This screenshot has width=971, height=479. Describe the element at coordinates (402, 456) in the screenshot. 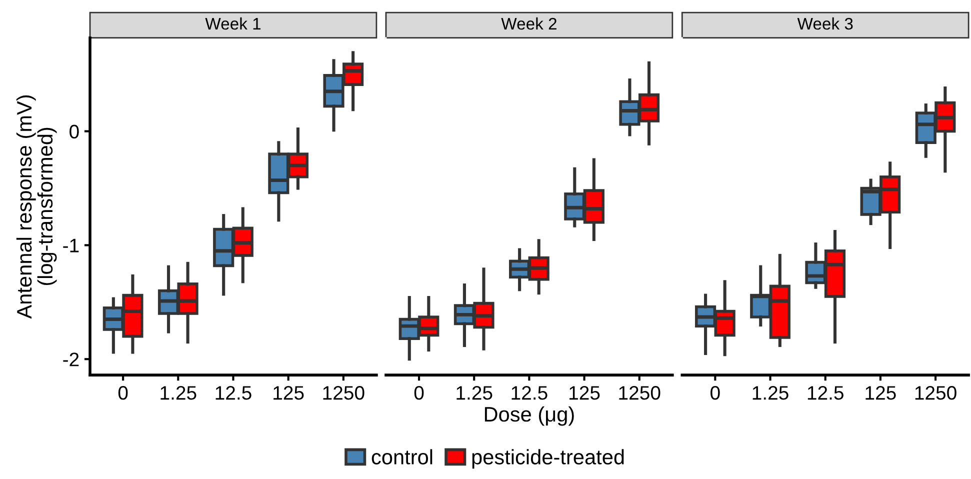

I see `legend-label: control` at that location.